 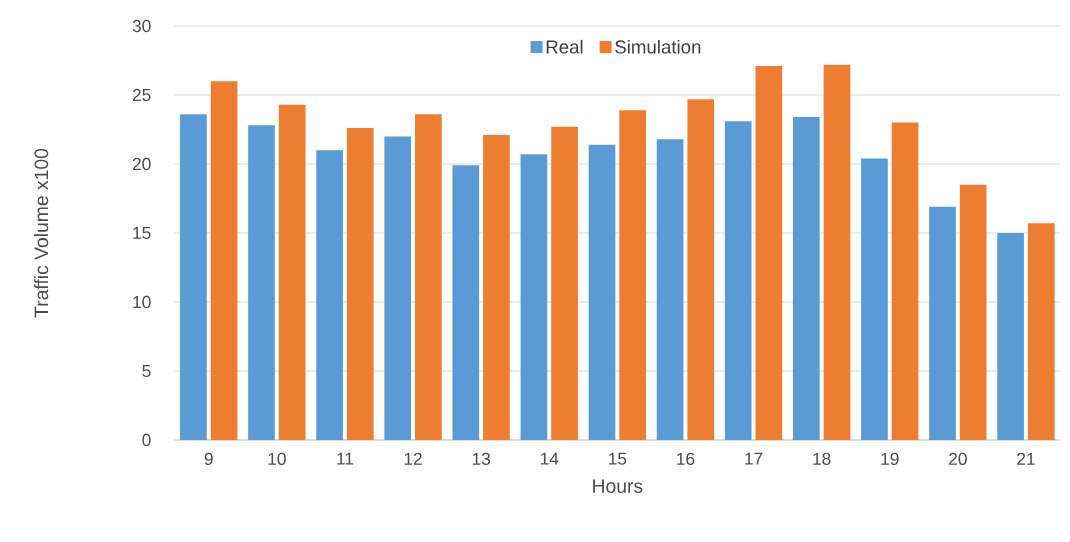 What do you see at coordinates (564, 46) in the screenshot?
I see `legend-label: Real` at bounding box center [564, 46].